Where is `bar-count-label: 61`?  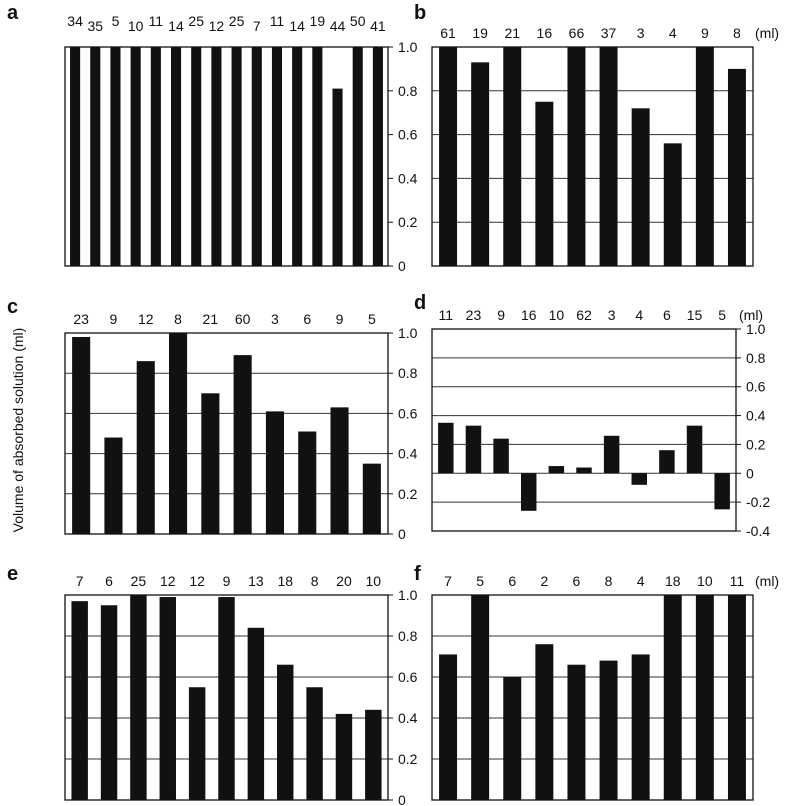
bar-count-label: 61 is located at coordinates (448, 33).